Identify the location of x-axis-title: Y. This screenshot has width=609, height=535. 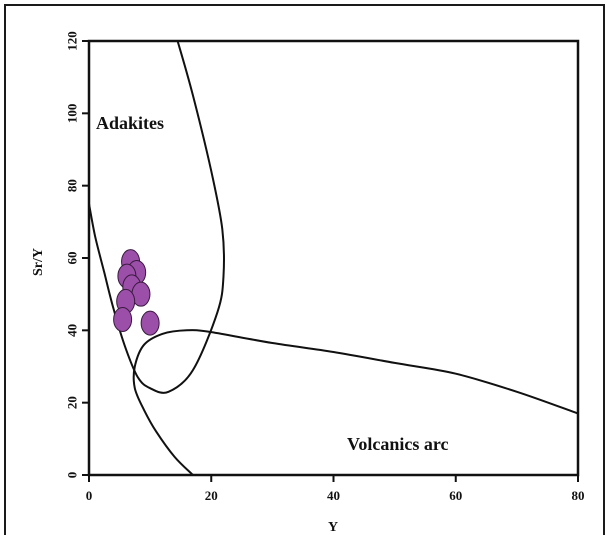
(333, 527).